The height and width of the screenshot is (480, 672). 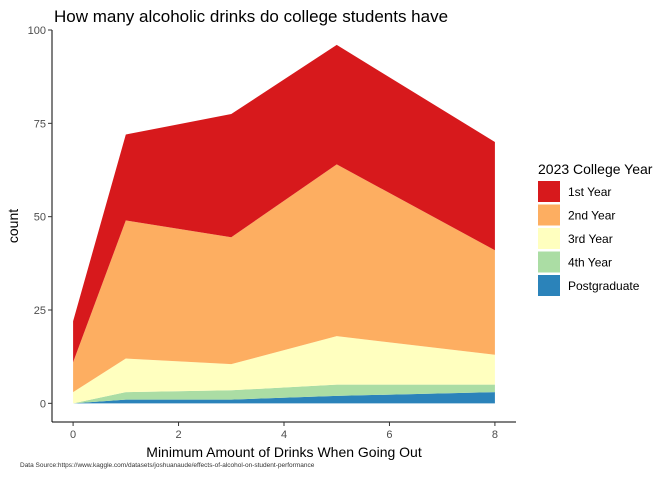 I want to click on x-axis-title: Minimum Amount of Drinks When Going Out, so click(x=284, y=452).